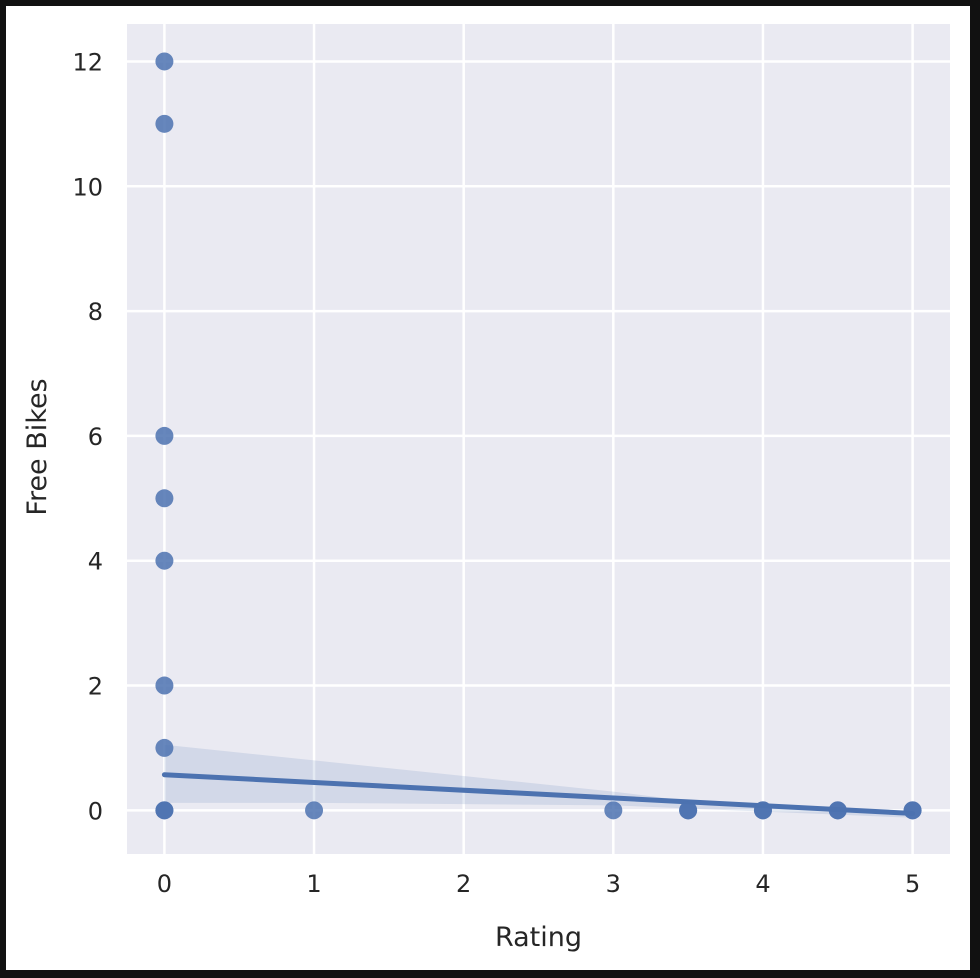  Describe the element at coordinates (87, 62) in the screenshot. I see `y-tick-label: 12` at that location.